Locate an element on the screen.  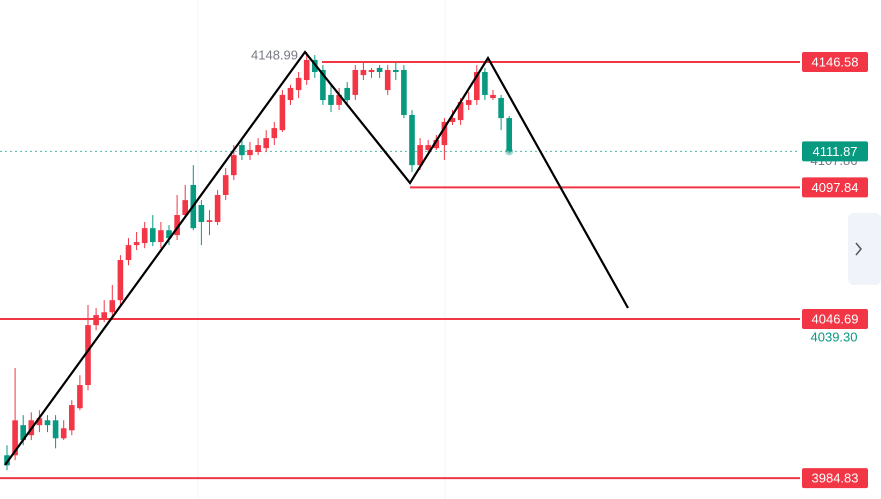
last-price-tag-label: 4111.87 is located at coordinates (834, 151).